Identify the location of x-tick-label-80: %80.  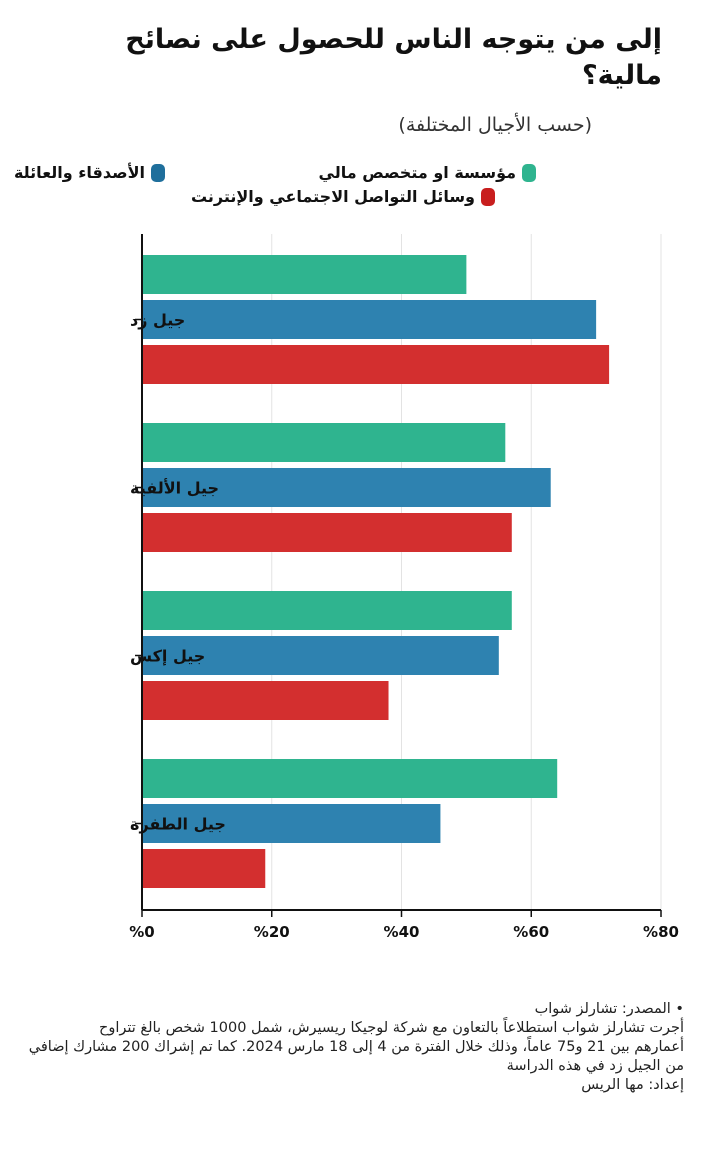
(661, 932).